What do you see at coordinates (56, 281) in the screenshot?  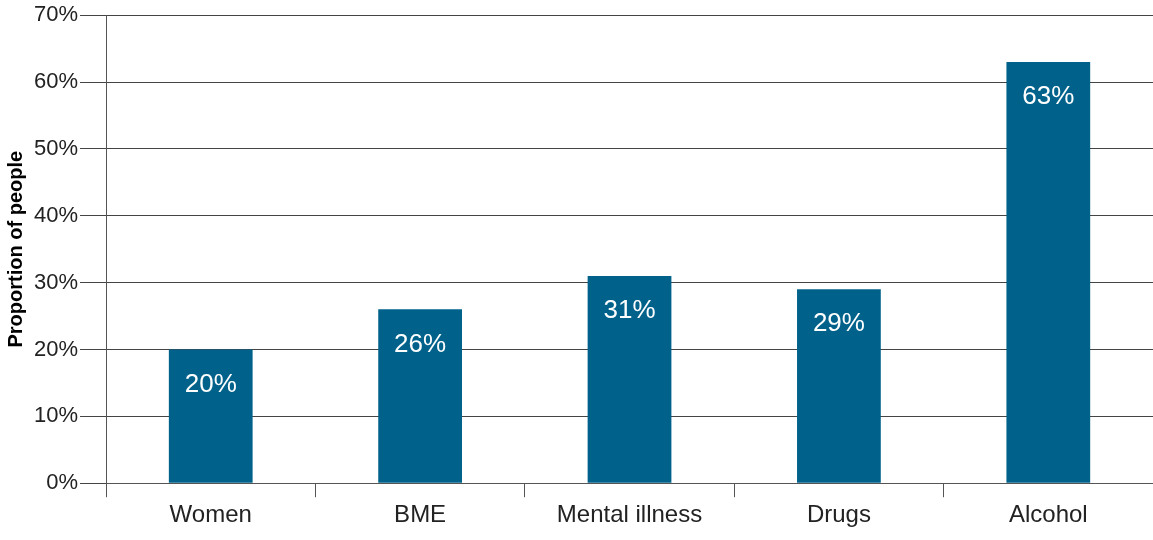 I see `y-tick-label: 30%` at bounding box center [56, 281].